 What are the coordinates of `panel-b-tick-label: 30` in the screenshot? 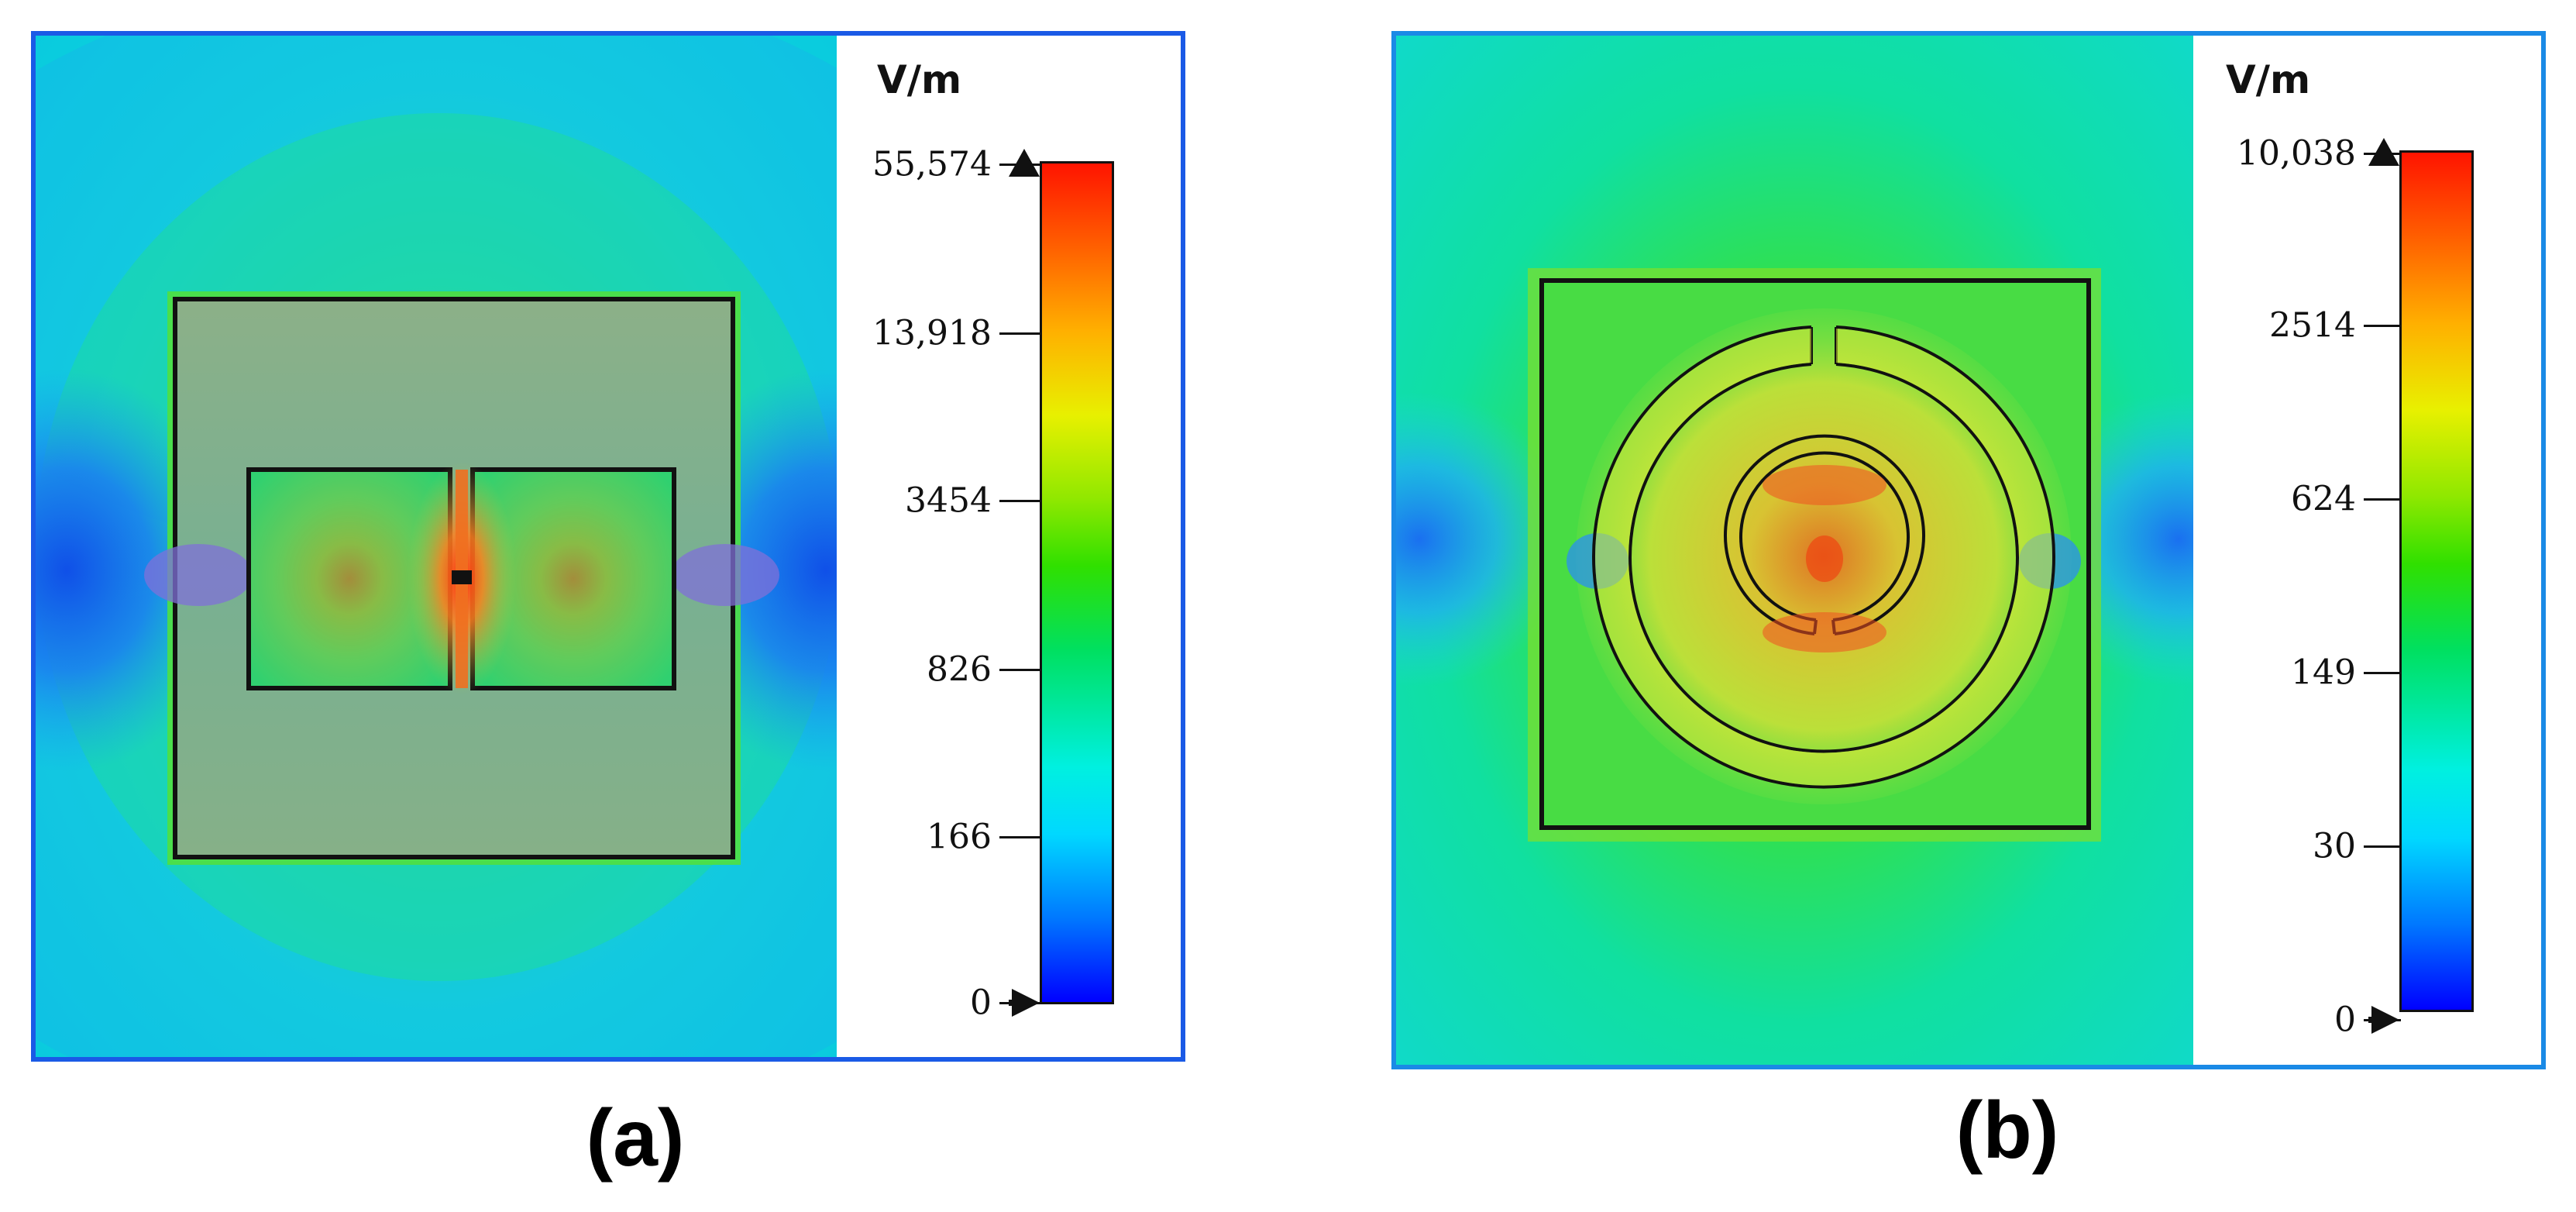 It's located at (2334, 846).